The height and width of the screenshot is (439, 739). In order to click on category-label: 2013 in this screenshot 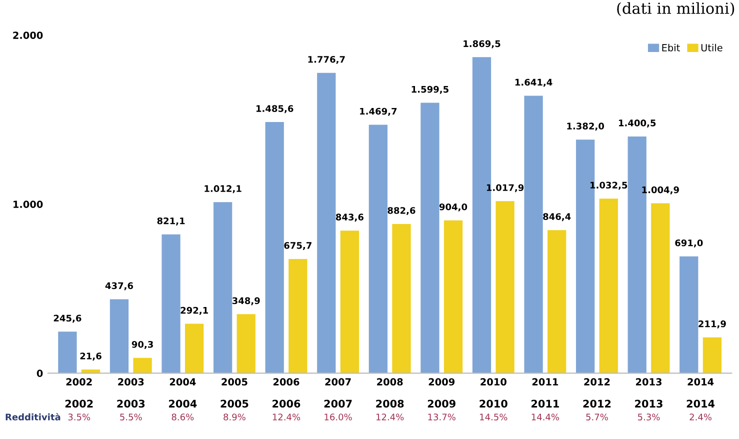, I will do `click(648, 404)`.